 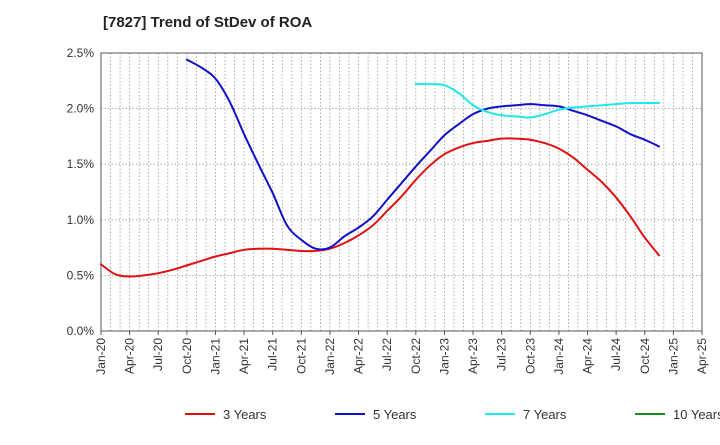 What do you see at coordinates (545, 414) in the screenshot?
I see `legend-label: 7 Years` at bounding box center [545, 414].